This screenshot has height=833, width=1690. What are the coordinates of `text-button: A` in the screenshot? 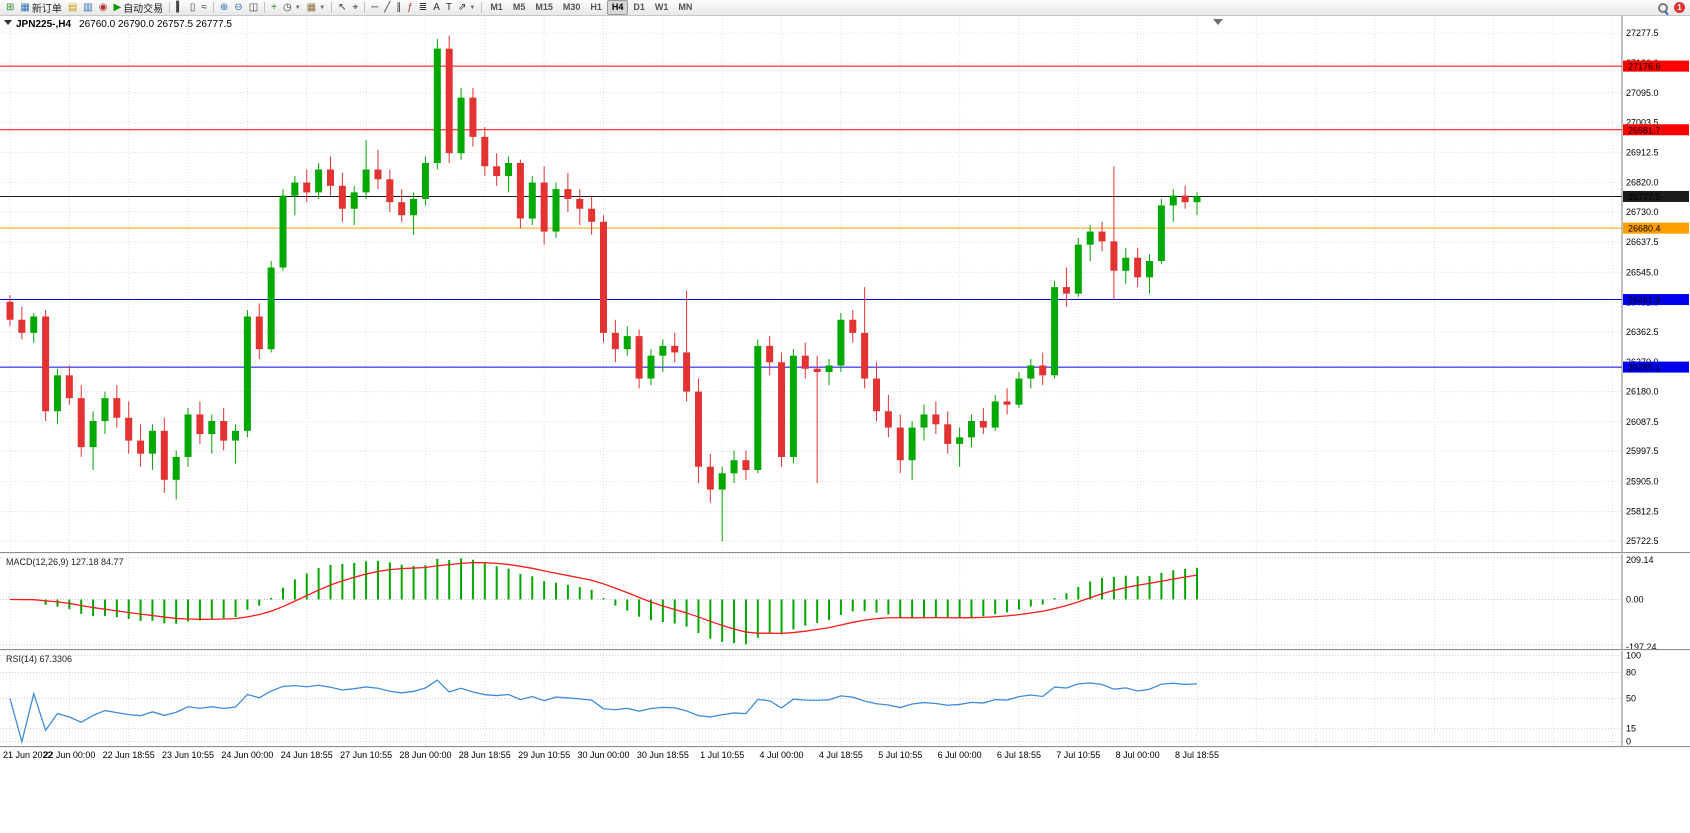 It's located at (436, 7).